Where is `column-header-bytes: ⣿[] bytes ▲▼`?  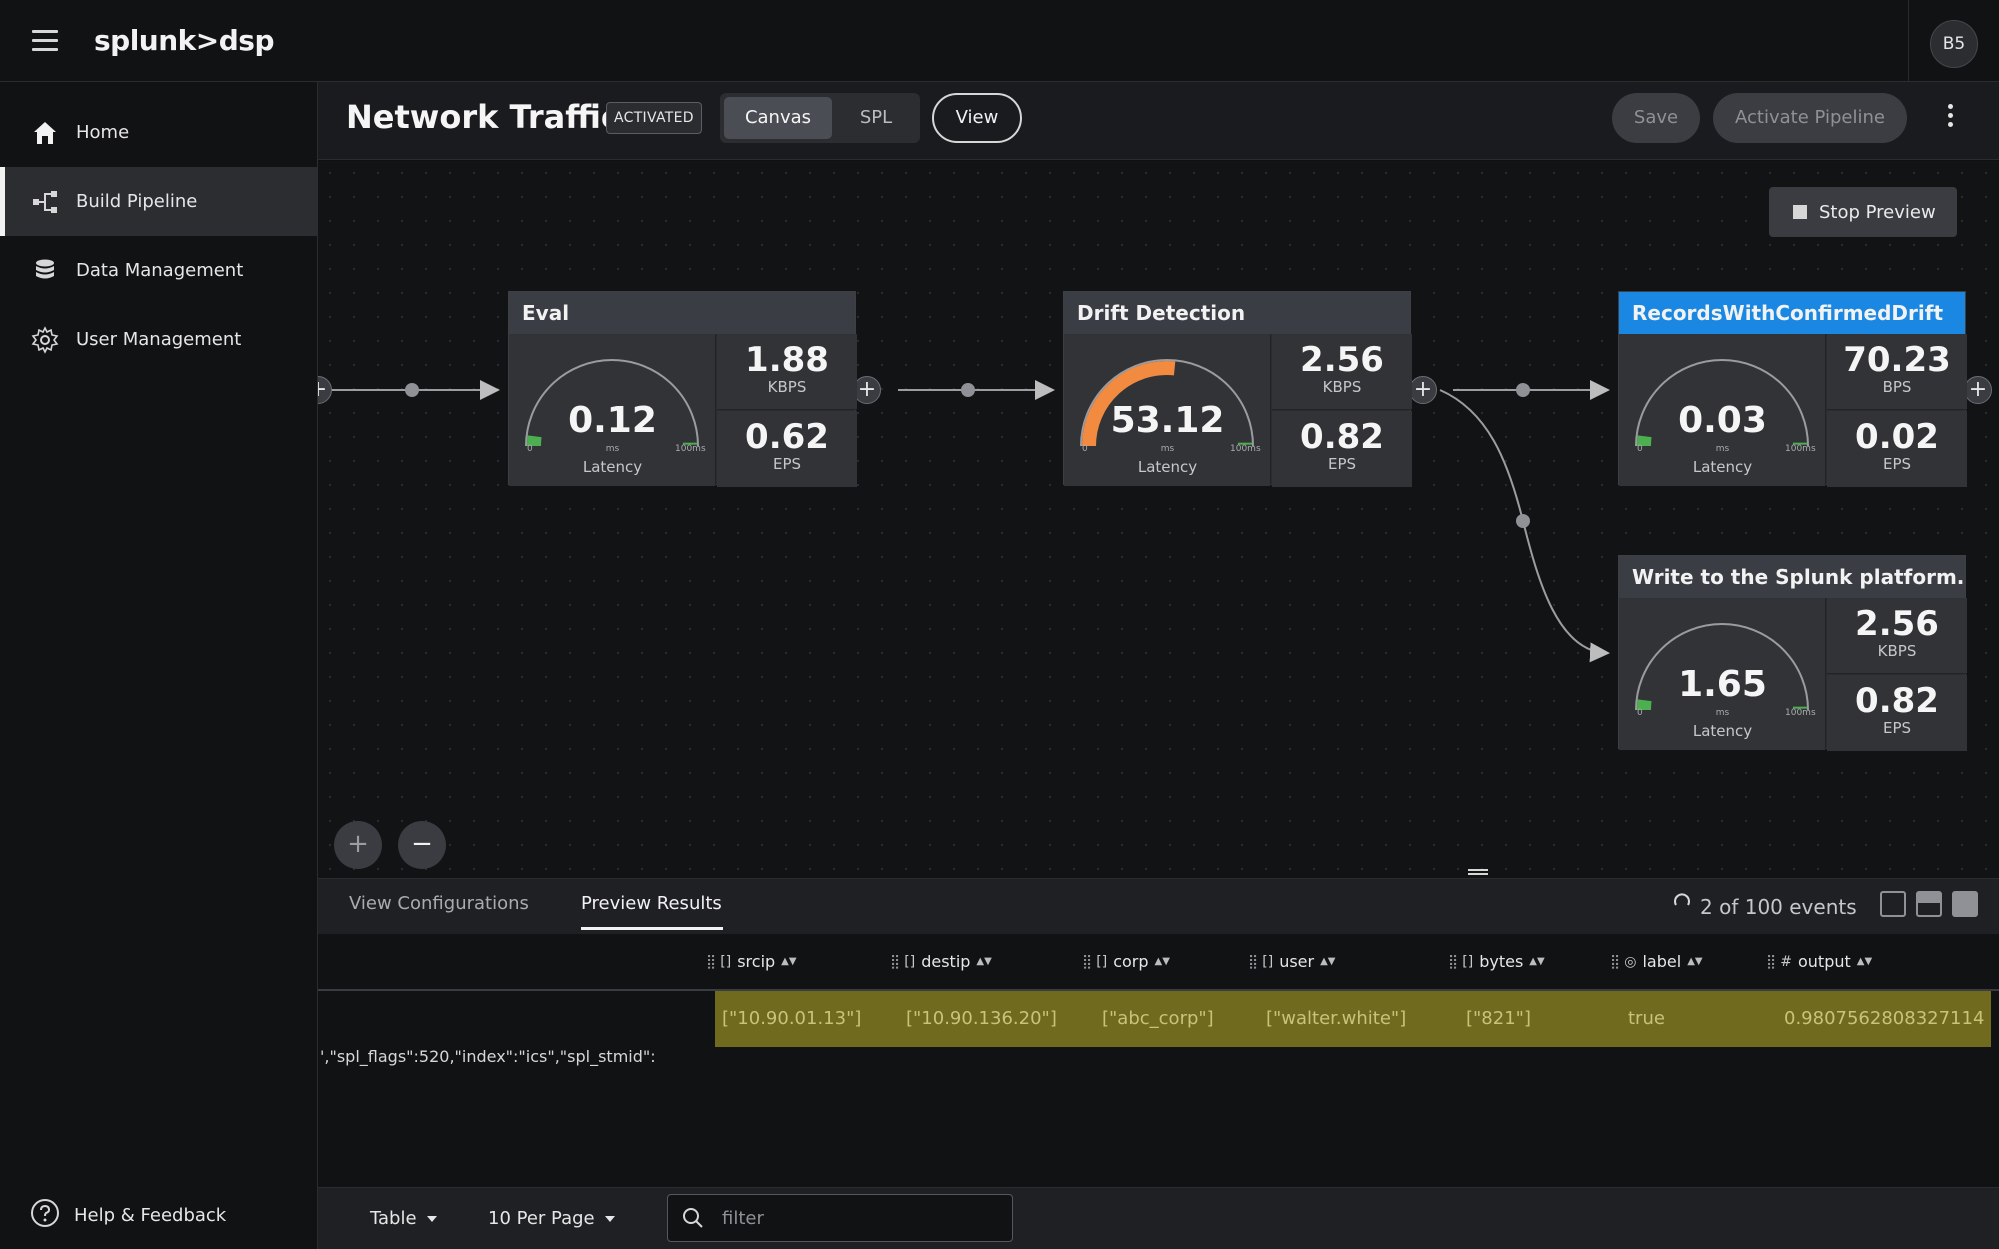
column-header-bytes: ⣿[] bytes ▲▼ is located at coordinates (1496, 961).